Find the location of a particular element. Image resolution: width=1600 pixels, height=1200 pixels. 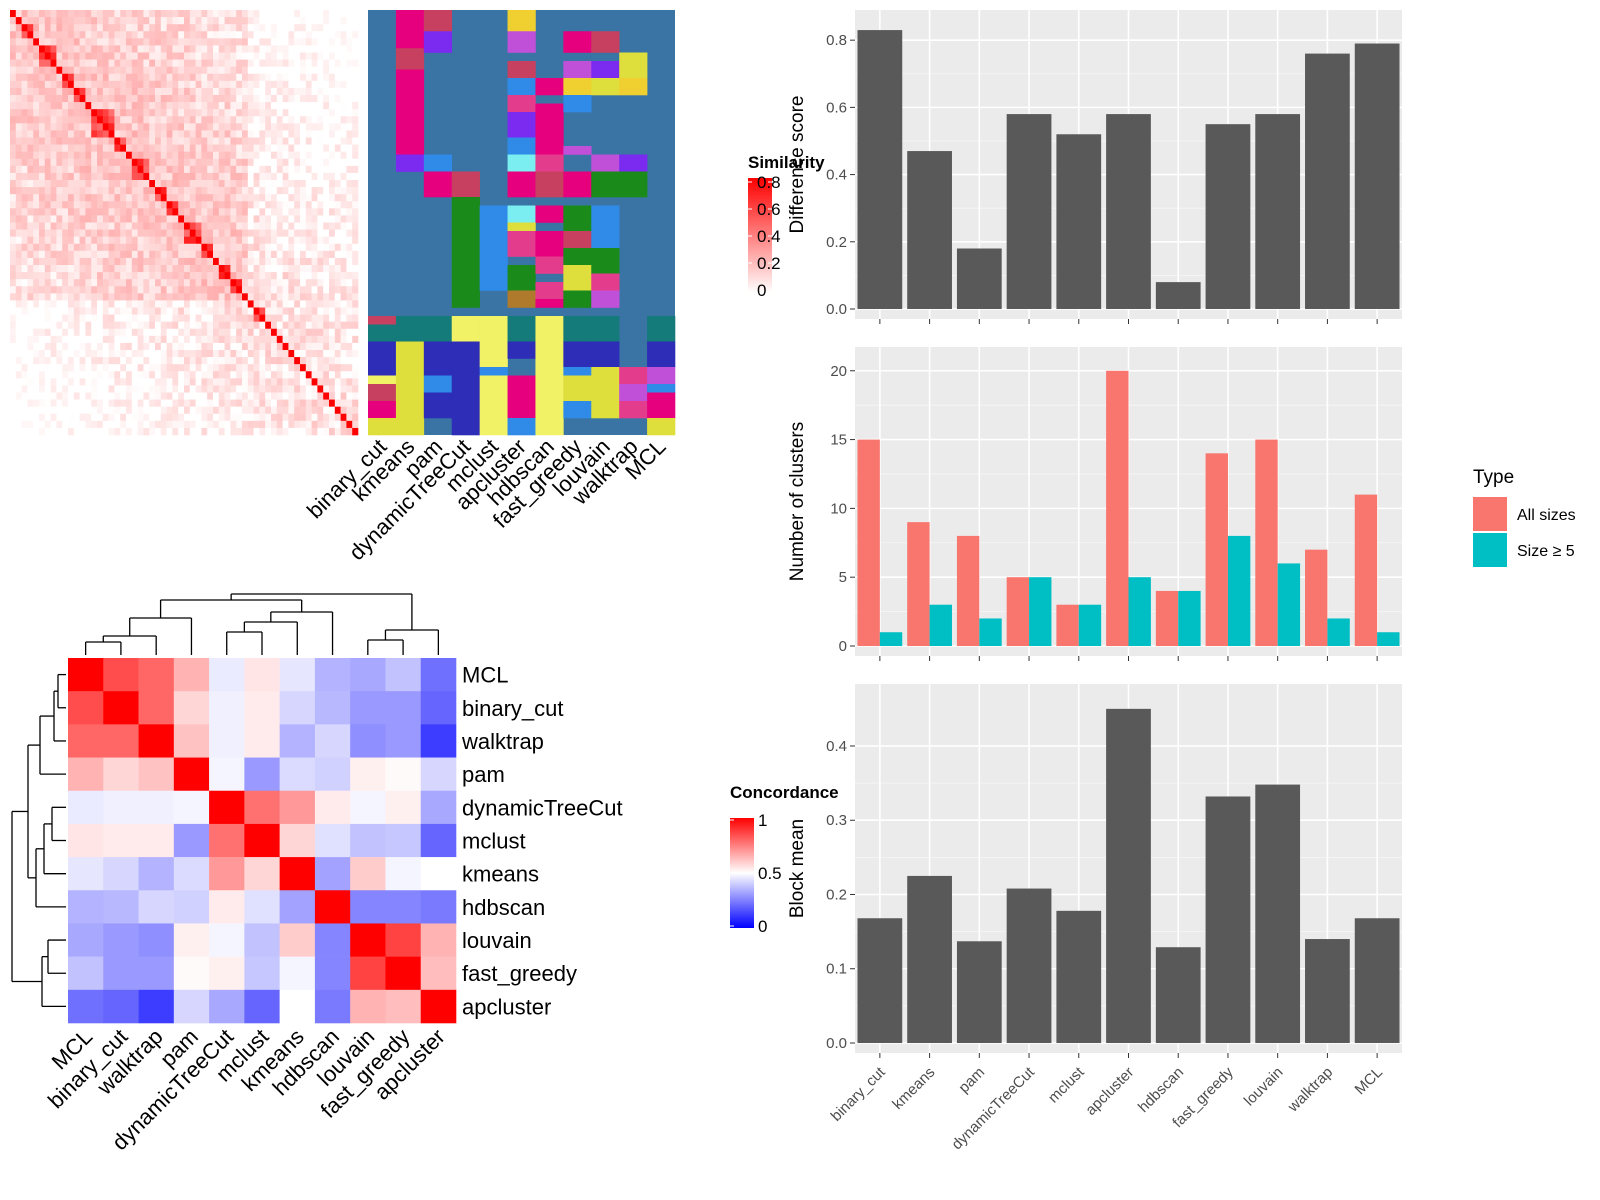

concordance-cell is located at coordinates (156, 741).